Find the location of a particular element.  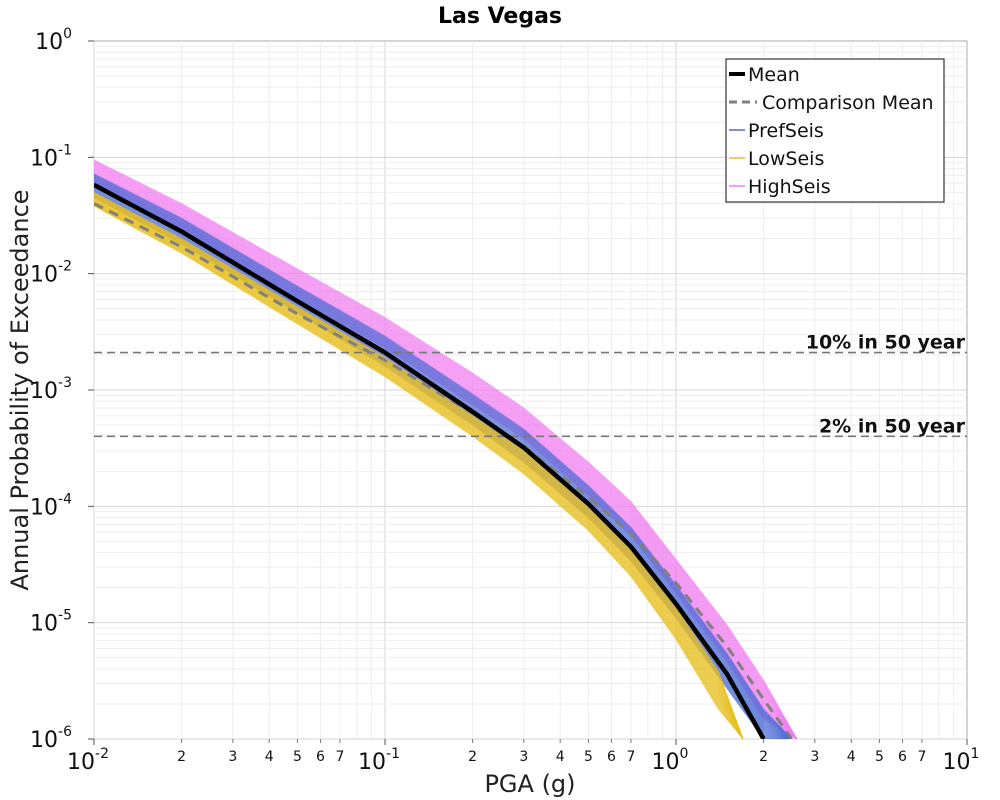

y-tick-label: 10⁻¹ is located at coordinates (51, 156).